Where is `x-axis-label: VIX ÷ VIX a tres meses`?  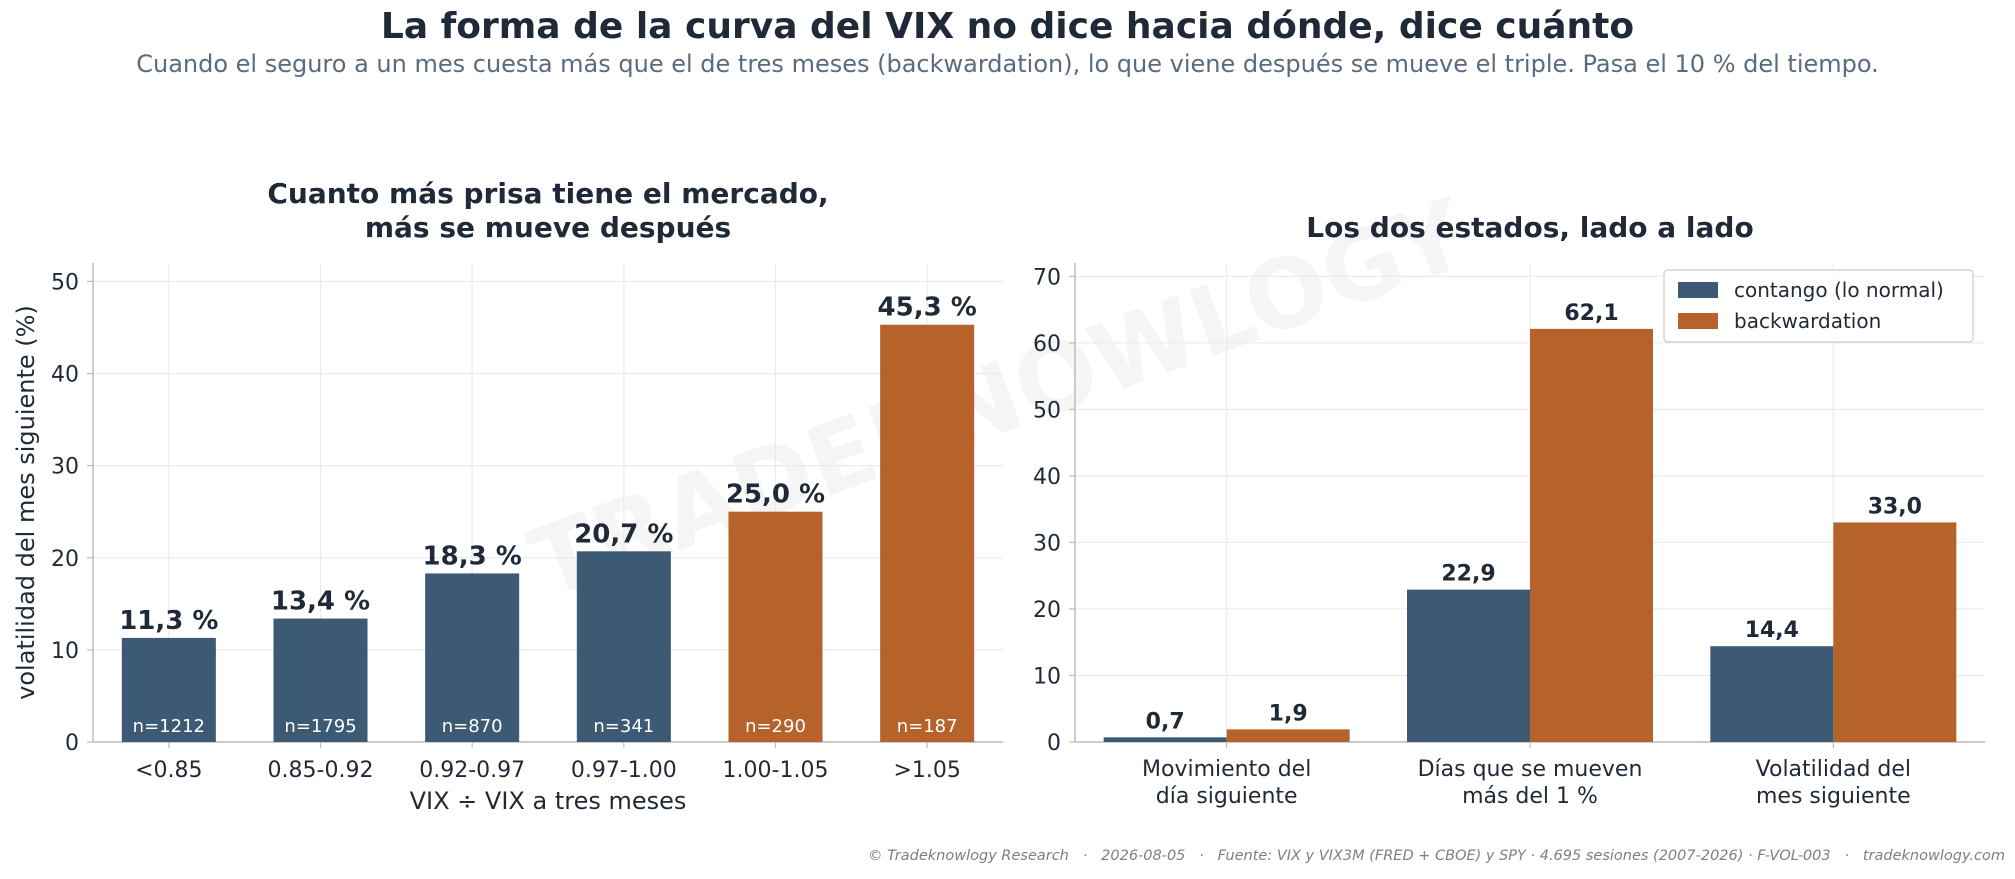 x-axis-label: VIX ÷ VIX a tres meses is located at coordinates (548, 801).